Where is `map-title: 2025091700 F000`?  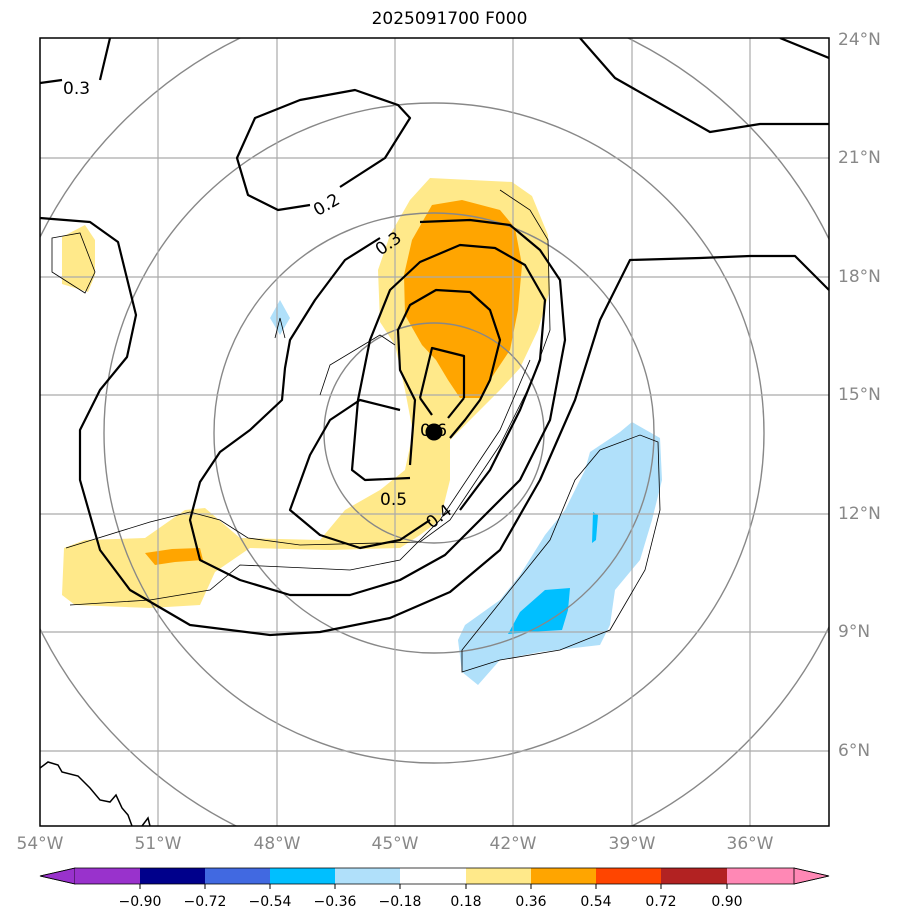 map-title: 2025091700 F000 is located at coordinates (449, 19).